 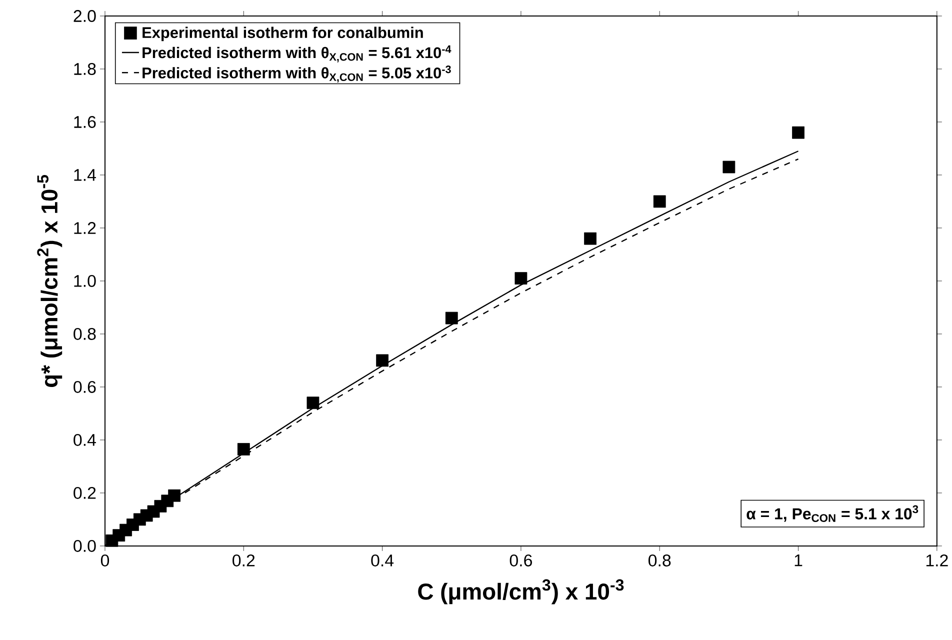 What do you see at coordinates (296, 74) in the screenshot?
I see `legend-label: Predicted isotherm with θ$_{X,CON}$ = 5.05 x10$^{-3}$` at bounding box center [296, 74].